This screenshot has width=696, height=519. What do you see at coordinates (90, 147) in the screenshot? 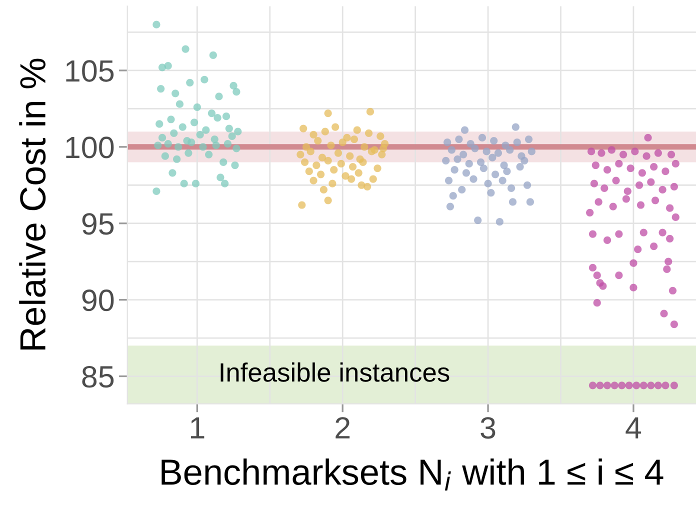
I see `y-tick-label: 100` at bounding box center [90, 147].